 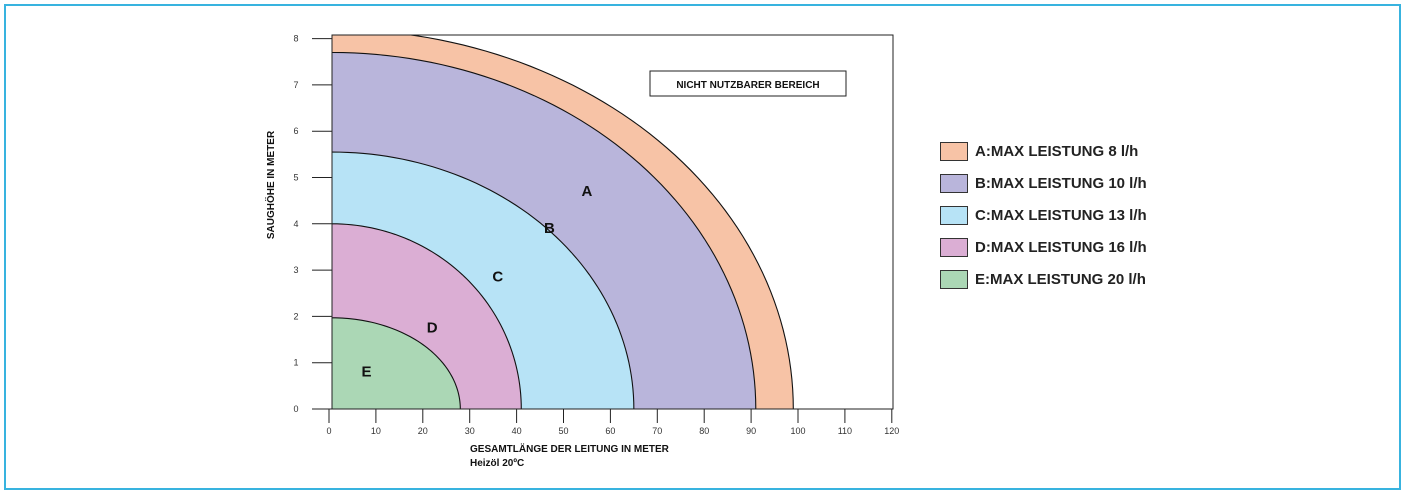 I want to click on legend-label: C:MAX LEISTUNG 13 l/h, so click(x=1061, y=215).